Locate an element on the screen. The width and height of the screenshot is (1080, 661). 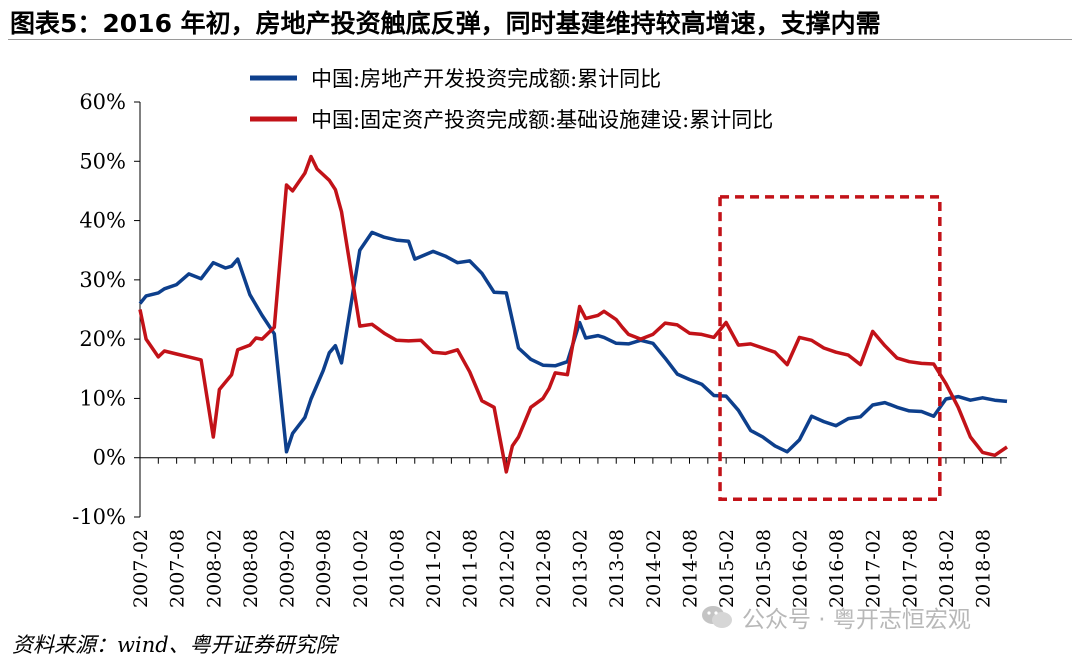
x-tick-label: 2013-02 is located at coordinates (581, 568).